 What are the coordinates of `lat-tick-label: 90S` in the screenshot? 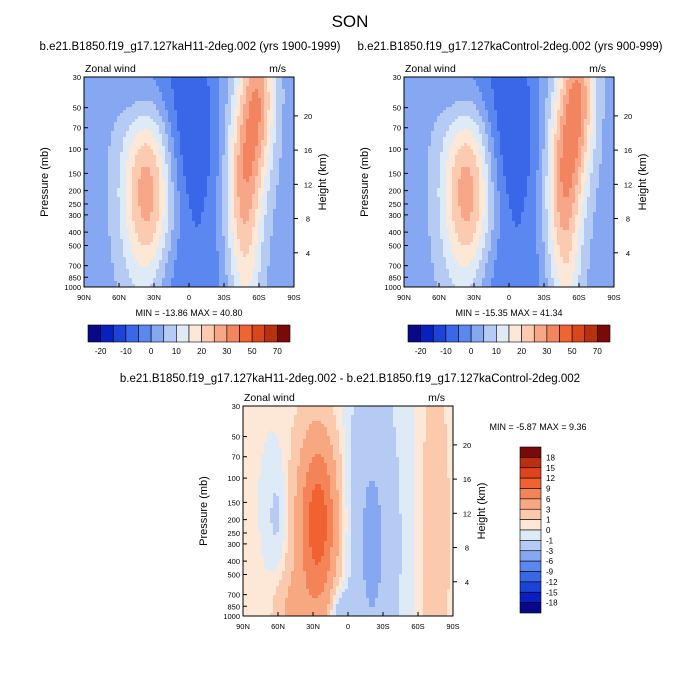 It's located at (452, 626).